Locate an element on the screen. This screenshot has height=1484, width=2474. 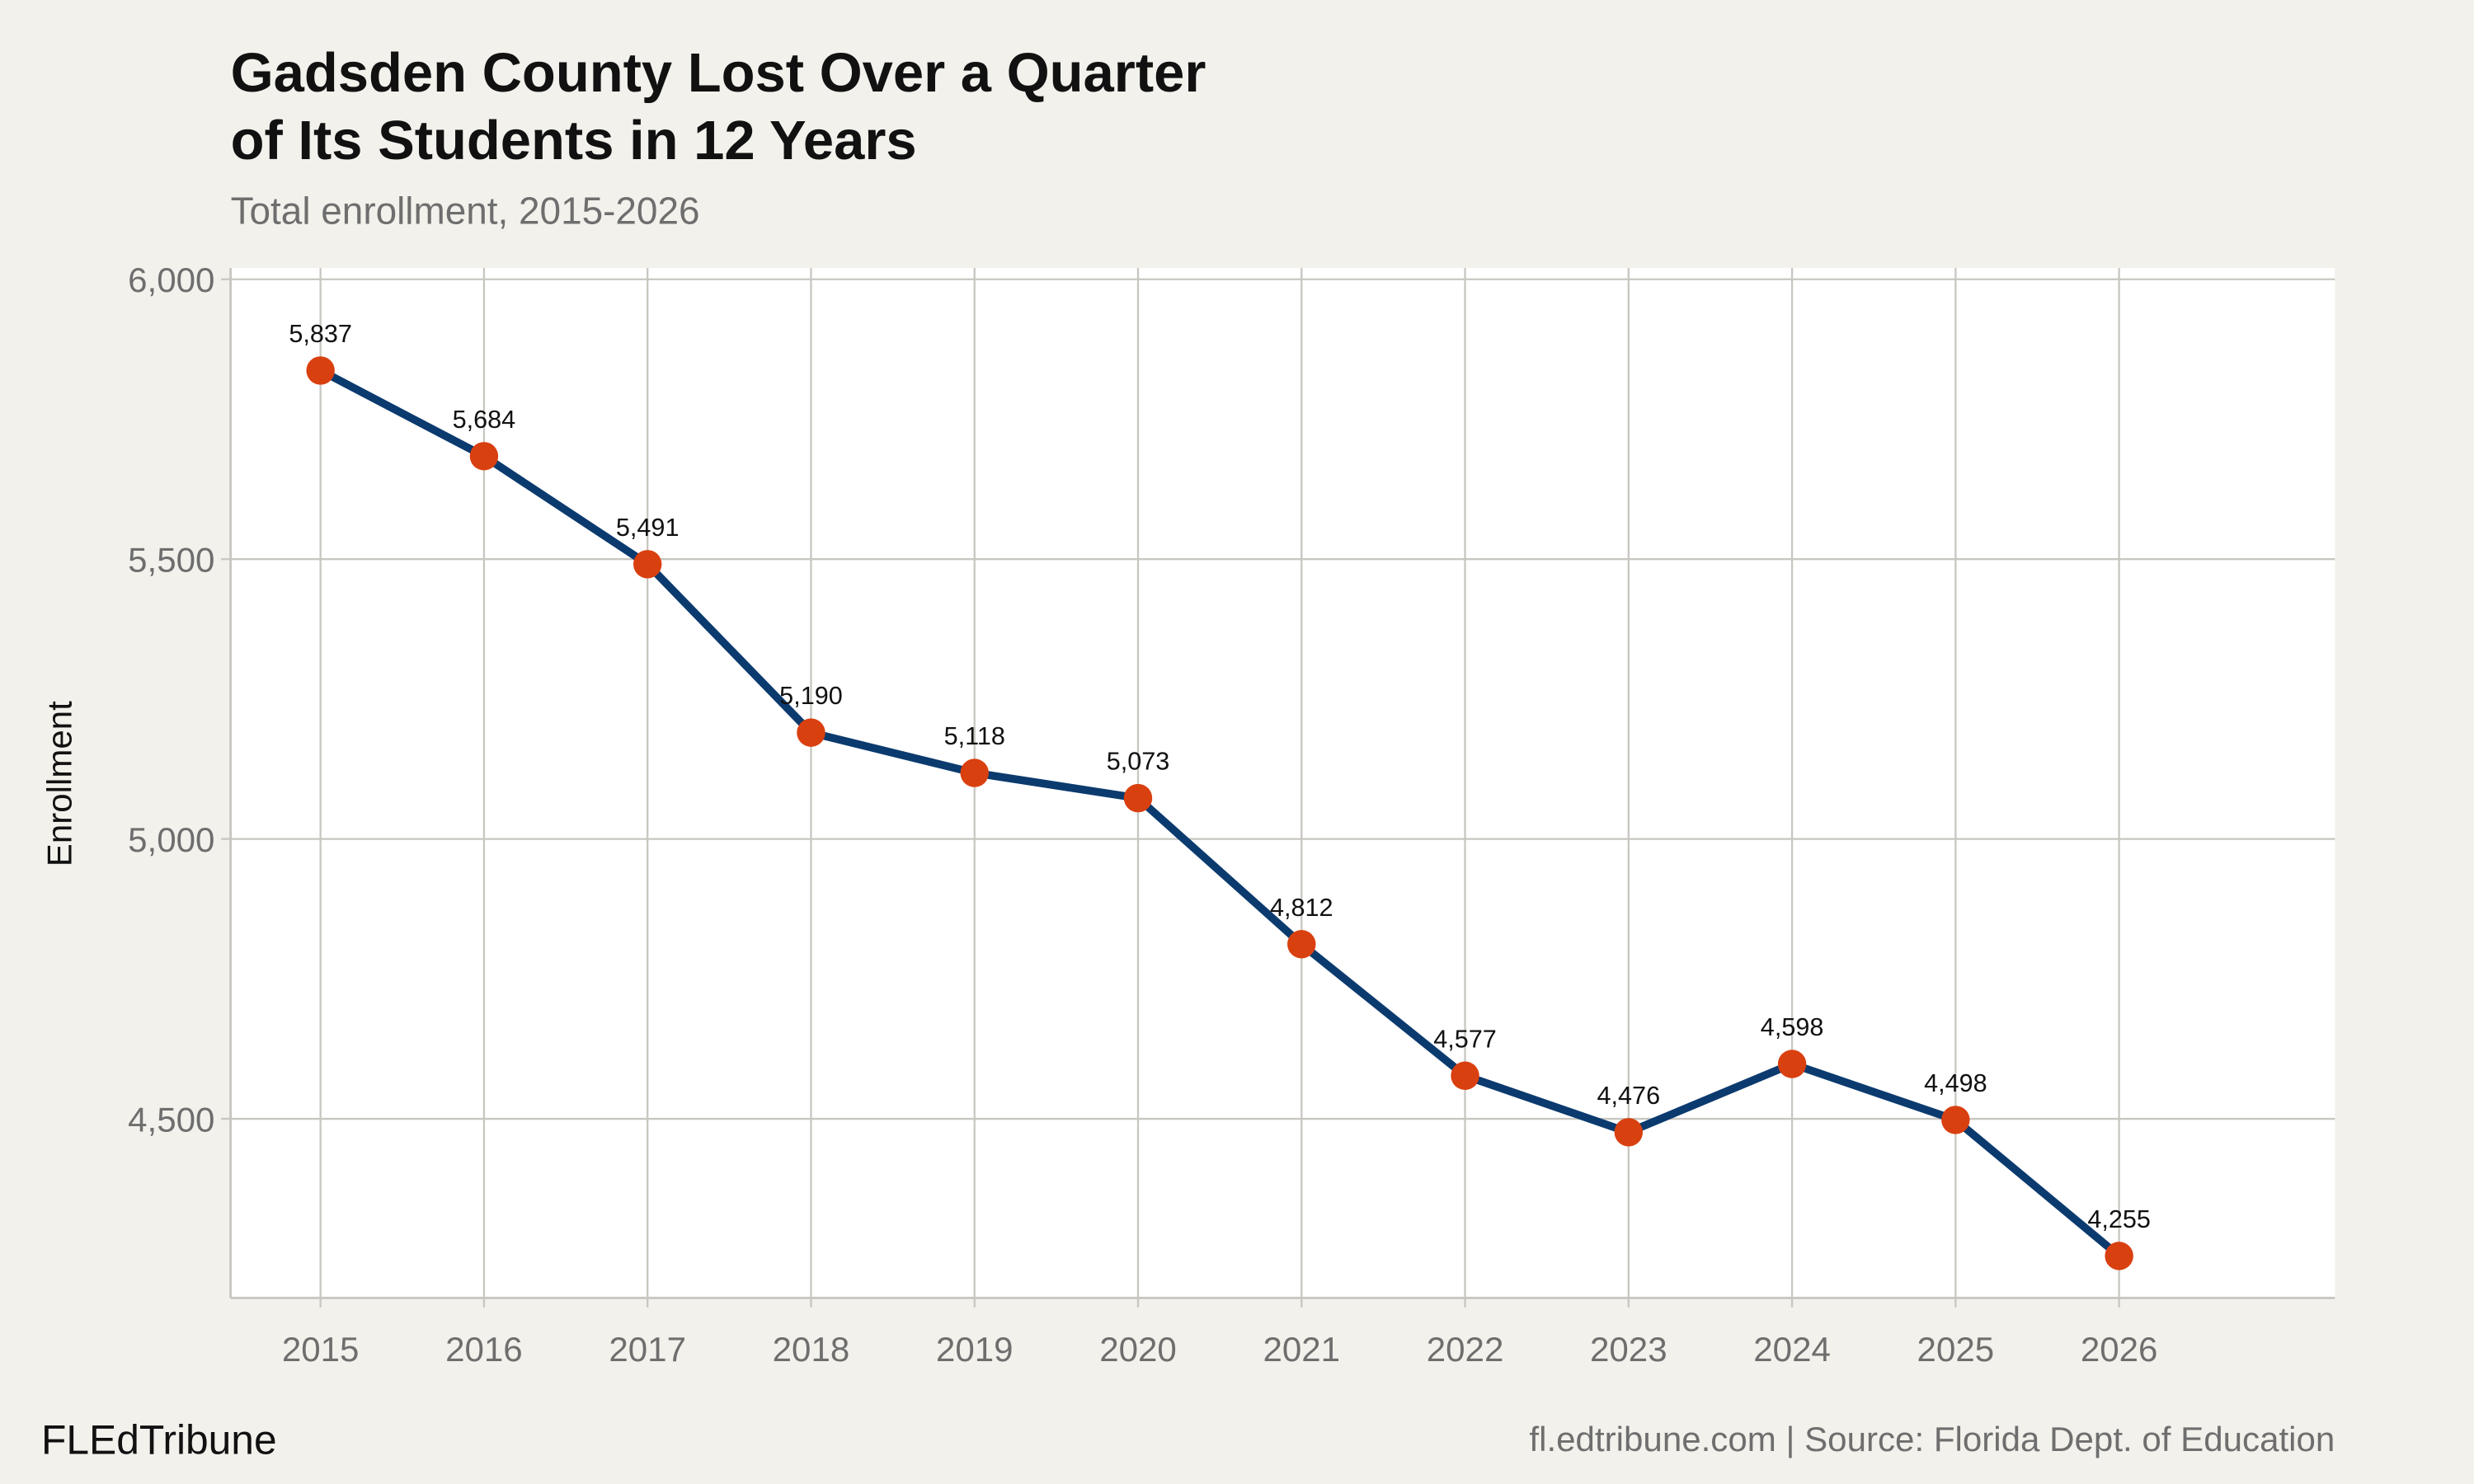
x-tick-label: 2018 is located at coordinates (811, 1349).